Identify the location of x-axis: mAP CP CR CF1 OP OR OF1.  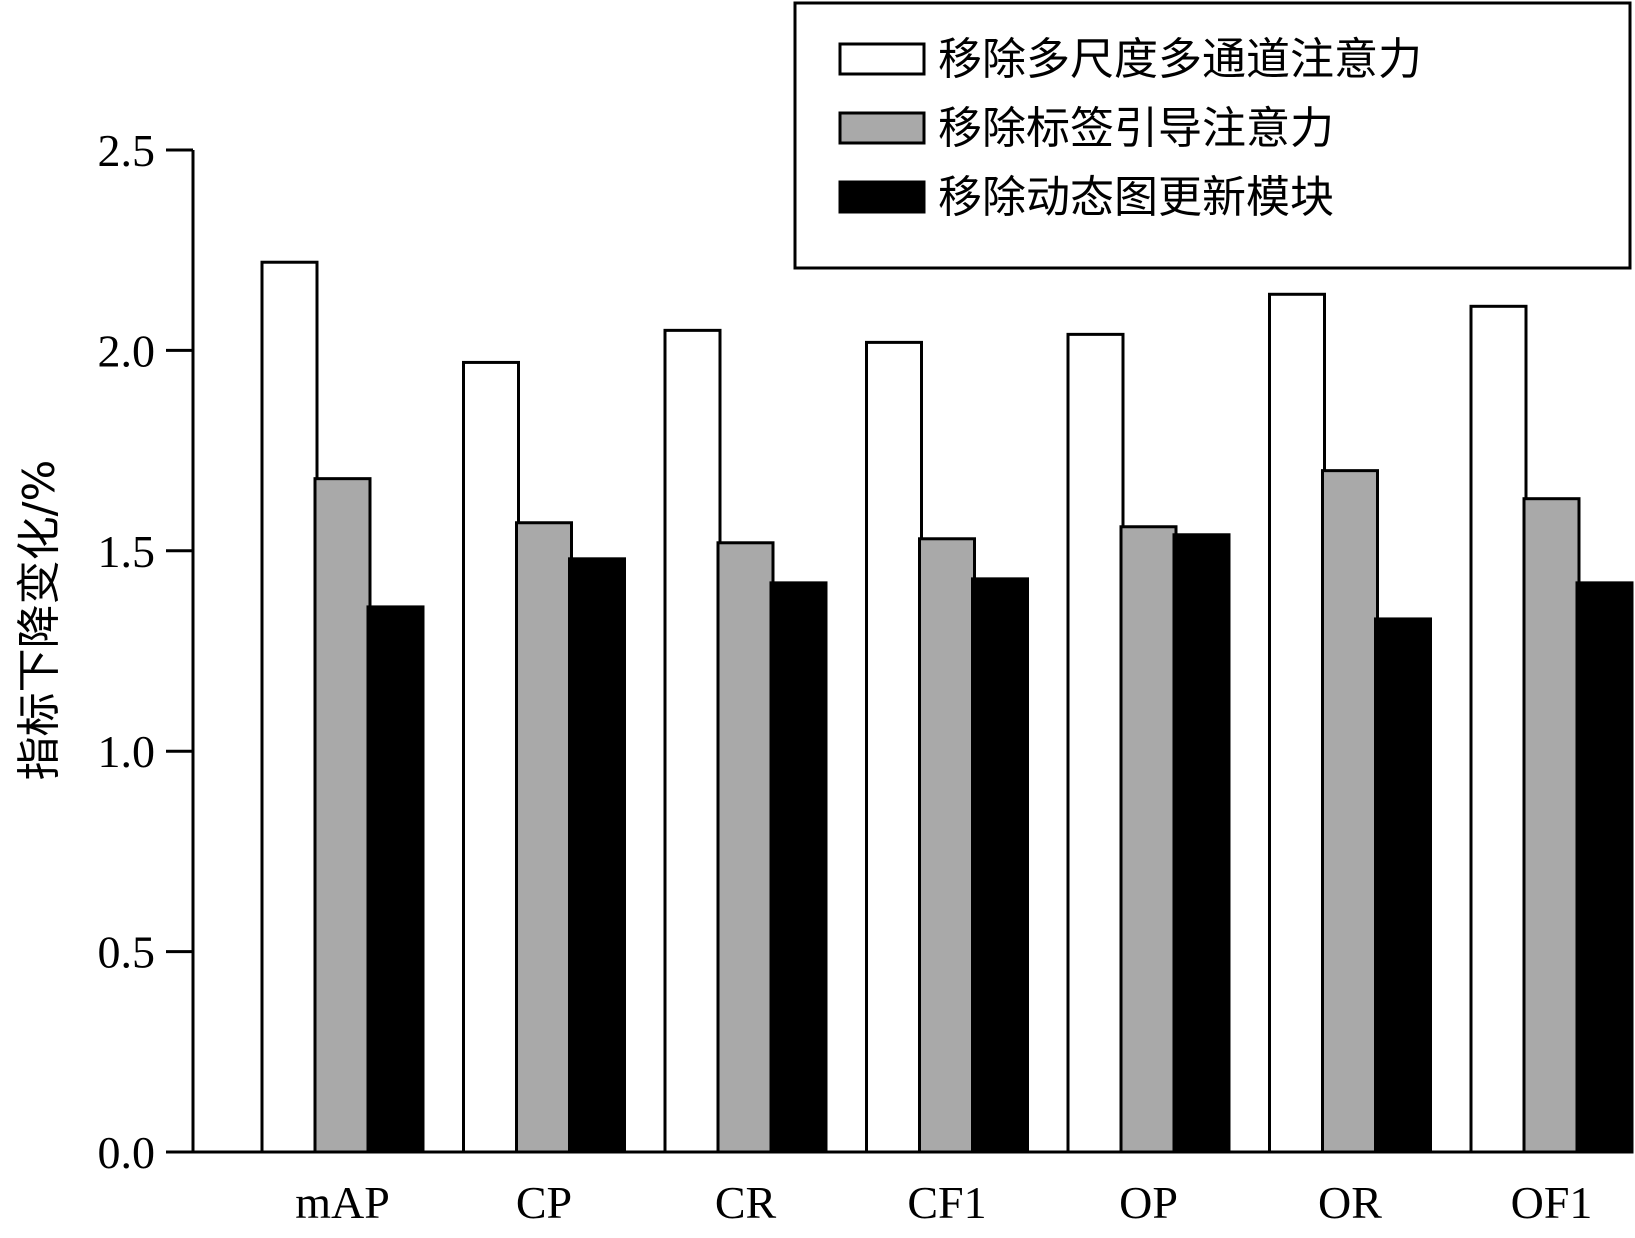
(911, 1189).